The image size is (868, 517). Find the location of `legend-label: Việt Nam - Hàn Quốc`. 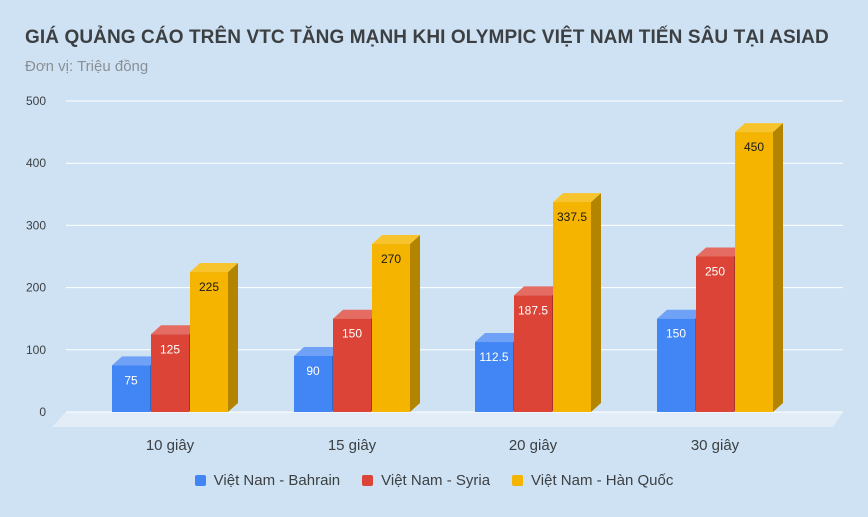

legend-label: Việt Nam - Hàn Quốc is located at coordinates (602, 480).